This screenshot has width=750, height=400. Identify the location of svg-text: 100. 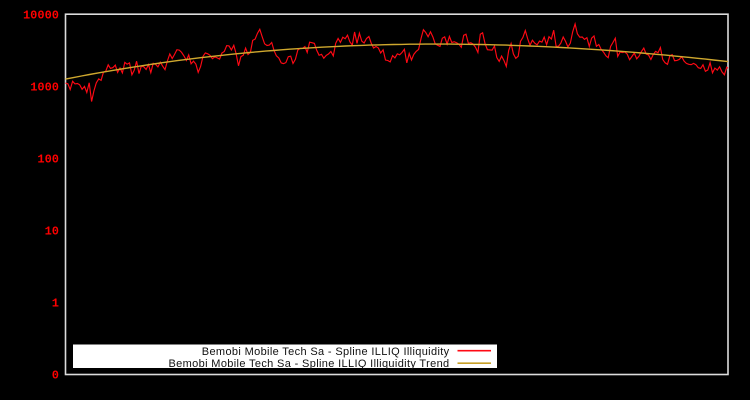
(48, 160).